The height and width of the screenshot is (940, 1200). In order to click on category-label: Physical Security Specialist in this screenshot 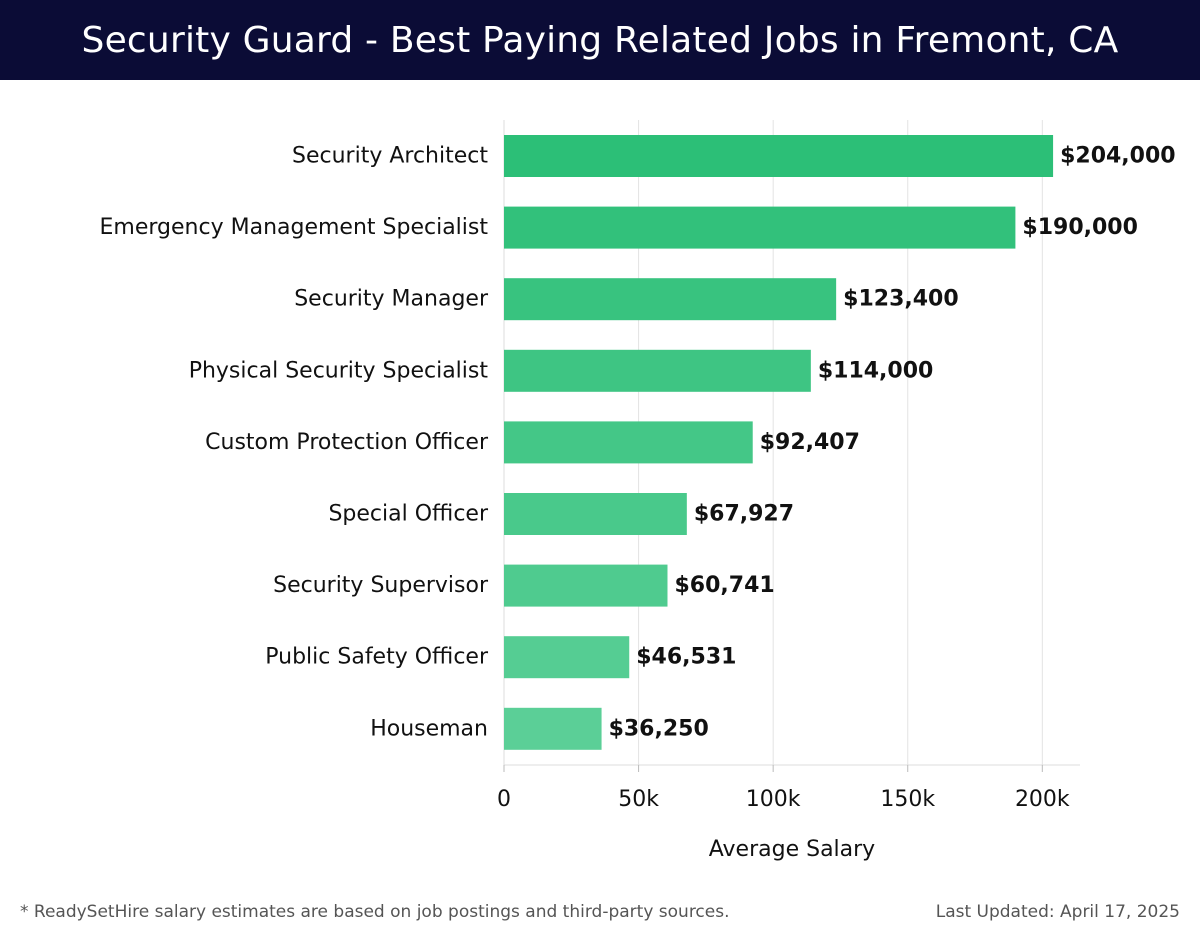, I will do `click(339, 370)`.